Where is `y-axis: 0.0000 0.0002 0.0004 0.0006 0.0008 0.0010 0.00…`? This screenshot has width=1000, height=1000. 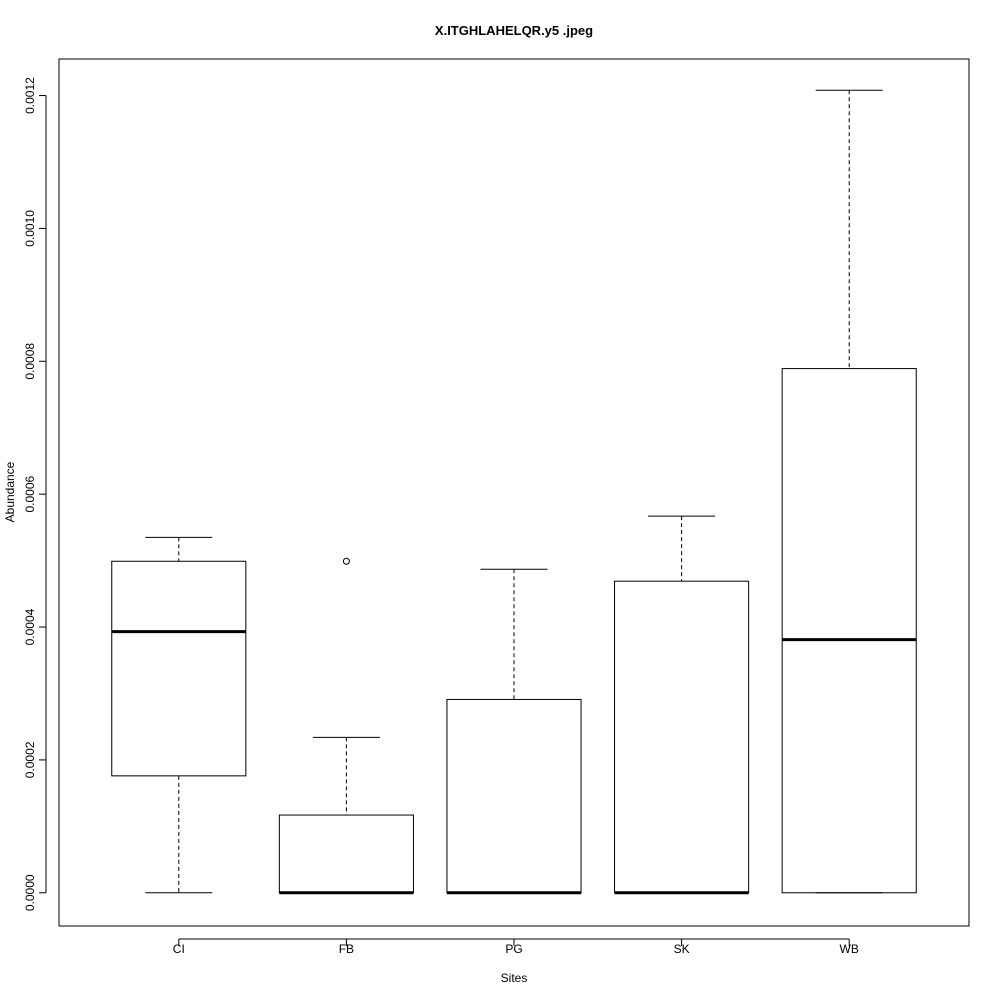
y-axis: 0.0000 0.0002 0.0004 0.0006 0.0008 0.0010 0.00… is located at coordinates (35, 494).